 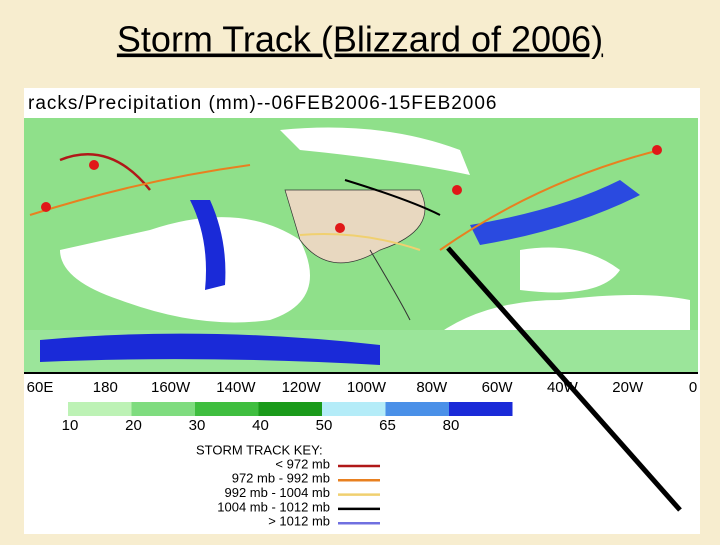 What do you see at coordinates (451, 425) in the screenshot?
I see `legend-label: 80` at bounding box center [451, 425].